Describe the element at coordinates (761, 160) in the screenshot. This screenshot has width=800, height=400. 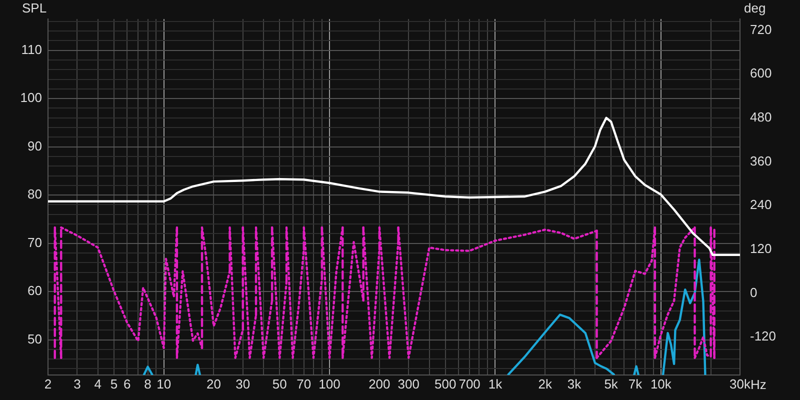
I see `y2-tick-label: 360` at that location.